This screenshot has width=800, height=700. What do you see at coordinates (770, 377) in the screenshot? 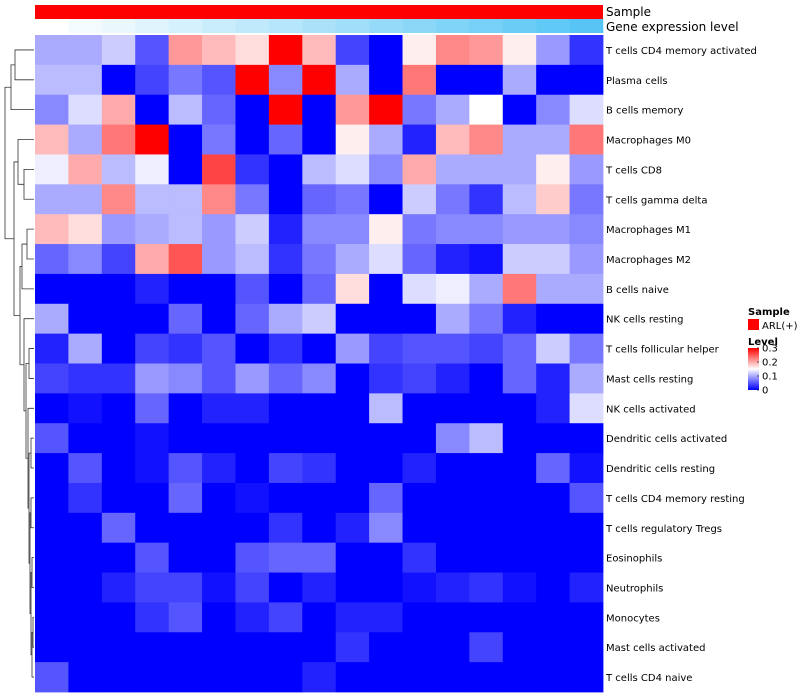
I see `level-tick-label: 0.1` at bounding box center [770, 377].